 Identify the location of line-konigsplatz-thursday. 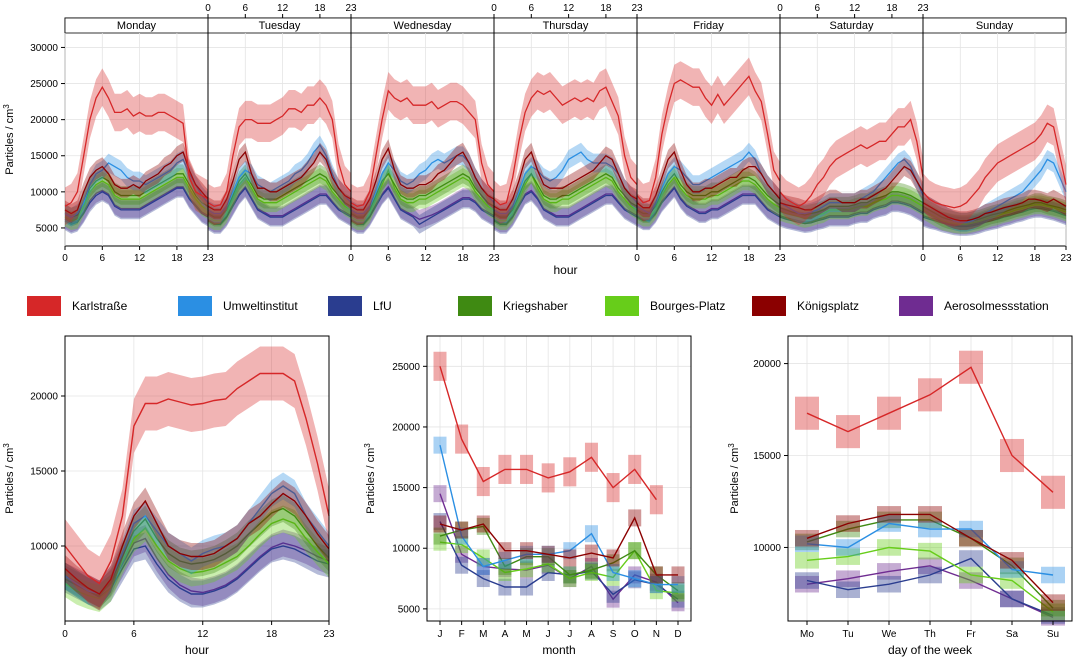
(565, 180).